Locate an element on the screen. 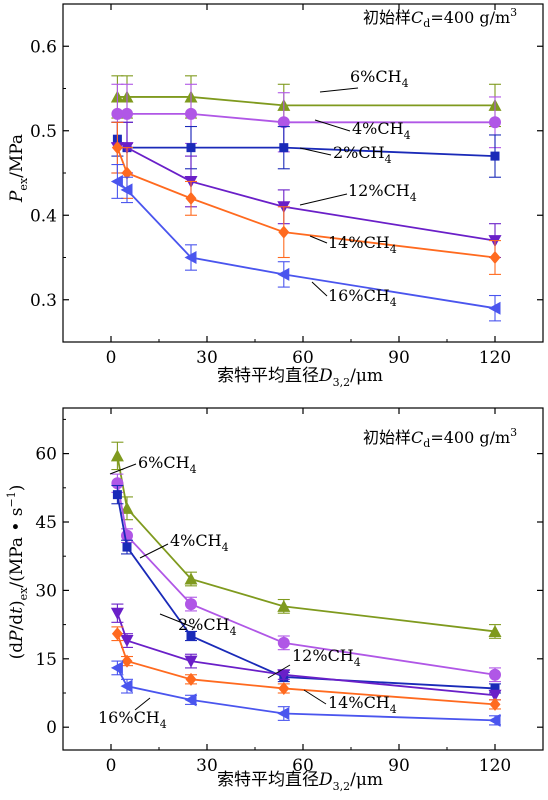  y-tick-label: 60 is located at coordinates (46, 455).